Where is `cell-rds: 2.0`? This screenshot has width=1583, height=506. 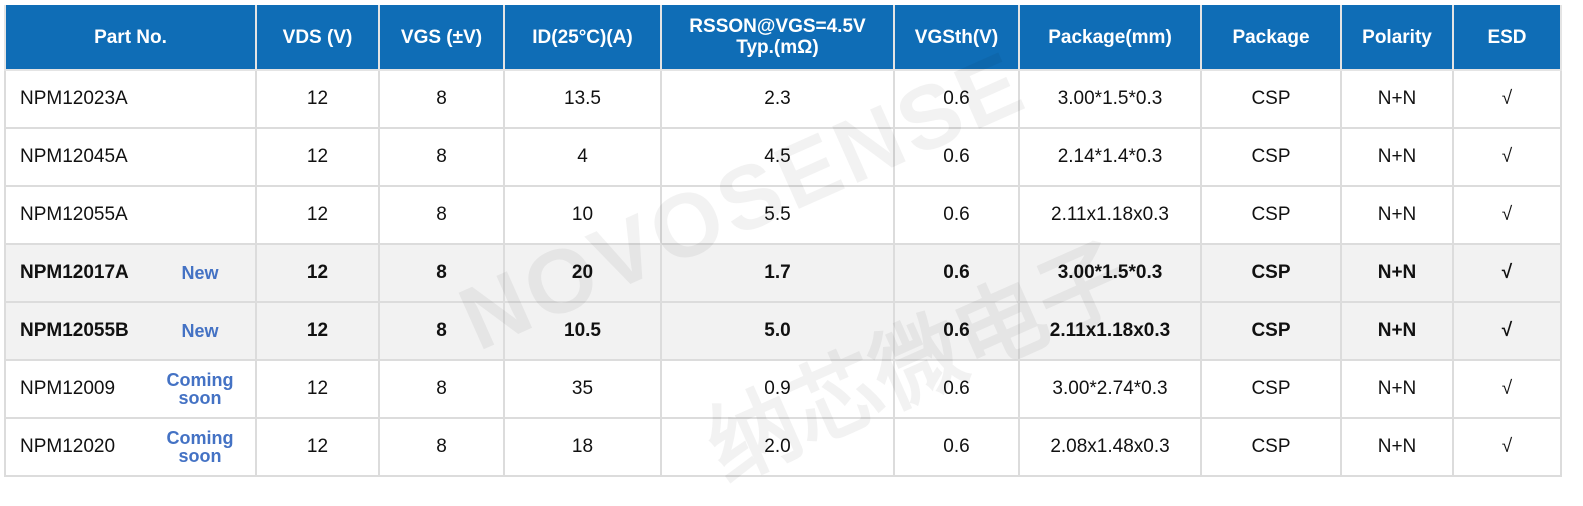
cell-rds: 2.0 is located at coordinates (777, 447).